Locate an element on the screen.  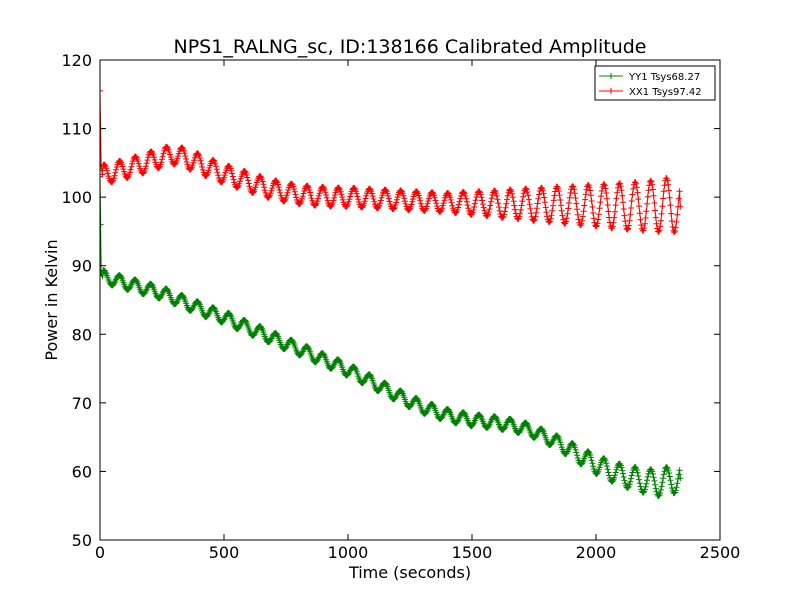
x-tick-label: 1000 is located at coordinates (348, 552).